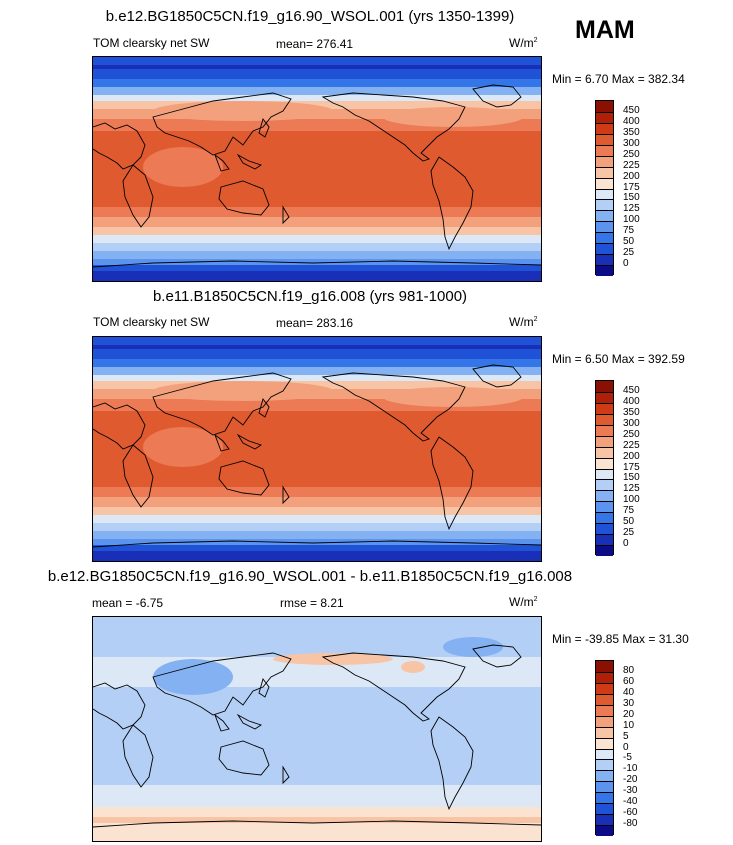 The height and width of the screenshot is (845, 733). What do you see at coordinates (629, 681) in the screenshot?
I see `colorbar-tick-label: 60` at bounding box center [629, 681].